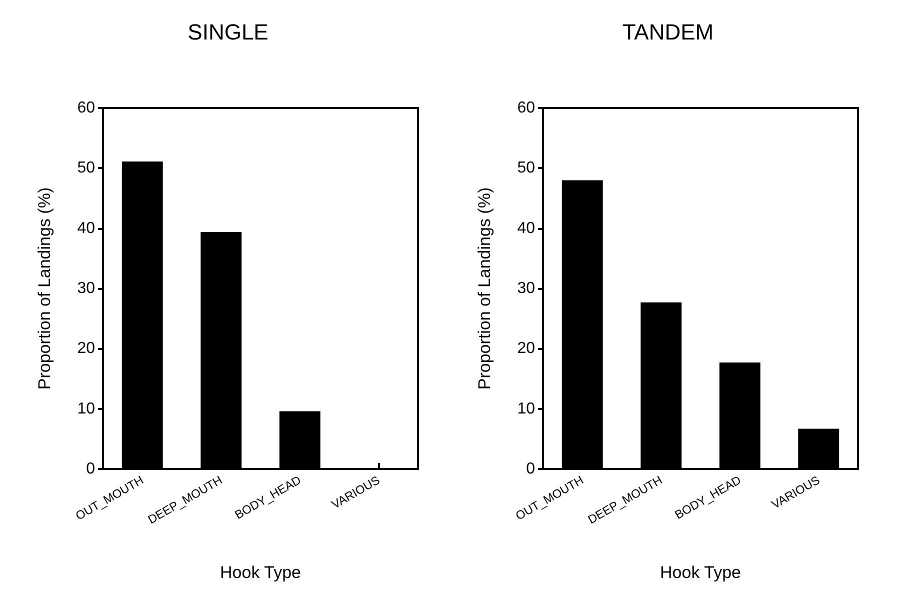 The width and height of the screenshot is (902, 602). What do you see at coordinates (228, 32) in the screenshot?
I see `chart-title: SINGLE` at bounding box center [228, 32].